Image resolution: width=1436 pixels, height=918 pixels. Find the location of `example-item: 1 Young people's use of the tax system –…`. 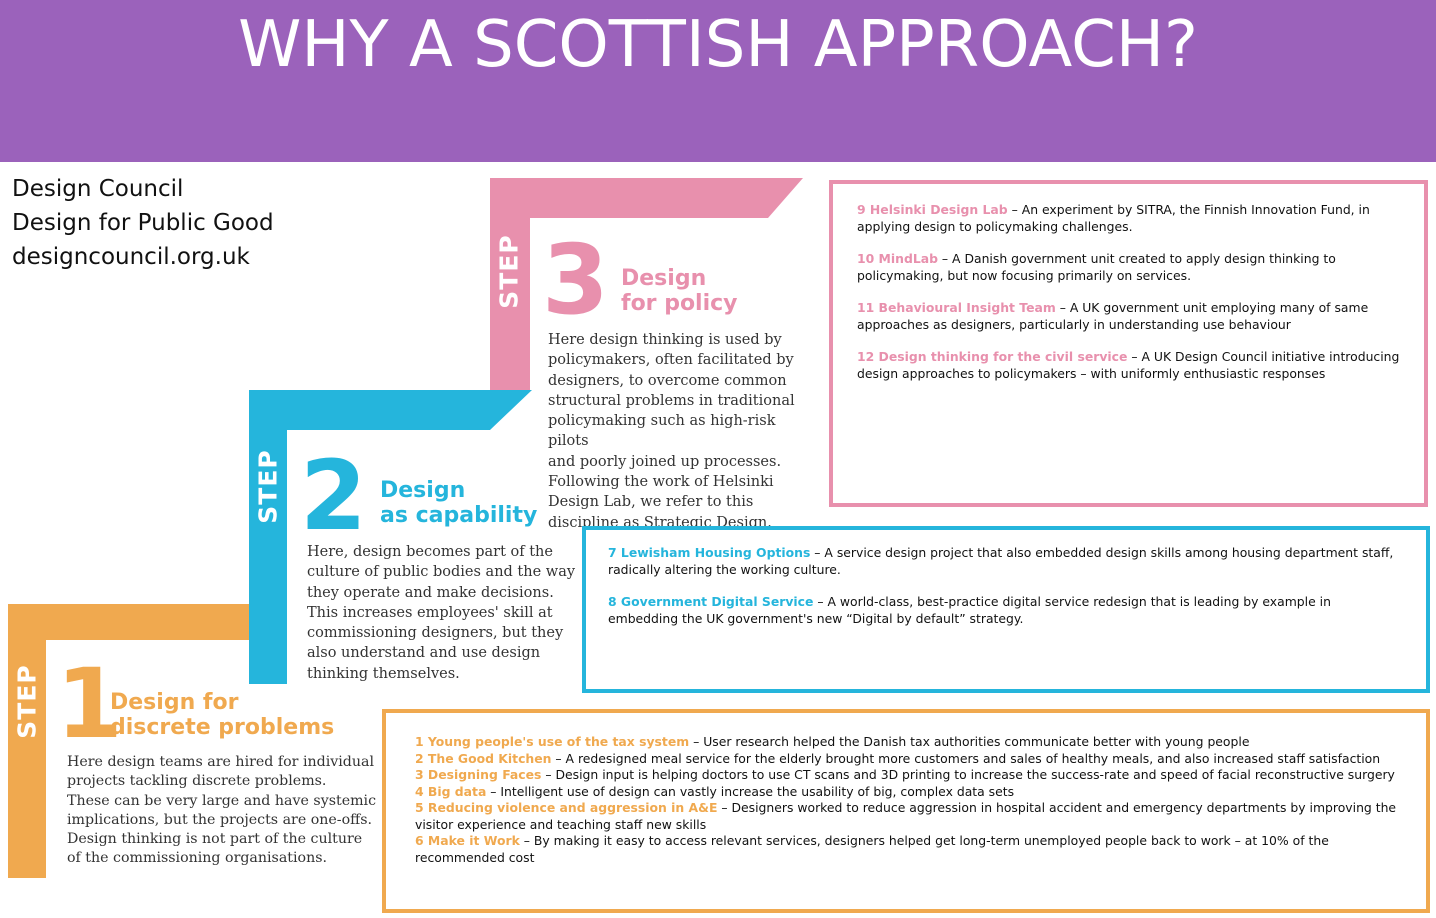

example-item: 1 Young people's use of the tax system –… is located at coordinates (906, 742).